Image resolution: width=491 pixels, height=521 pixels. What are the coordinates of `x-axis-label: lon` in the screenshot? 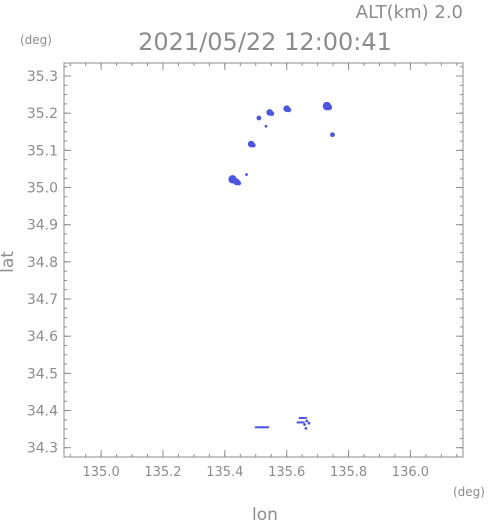 It's located at (265, 513).